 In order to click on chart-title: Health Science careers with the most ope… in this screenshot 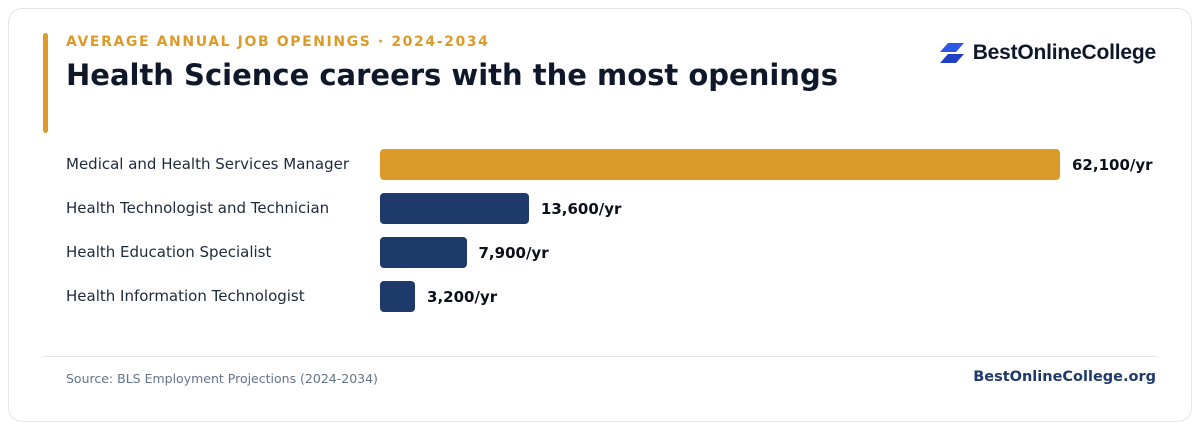, I will do `click(452, 75)`.